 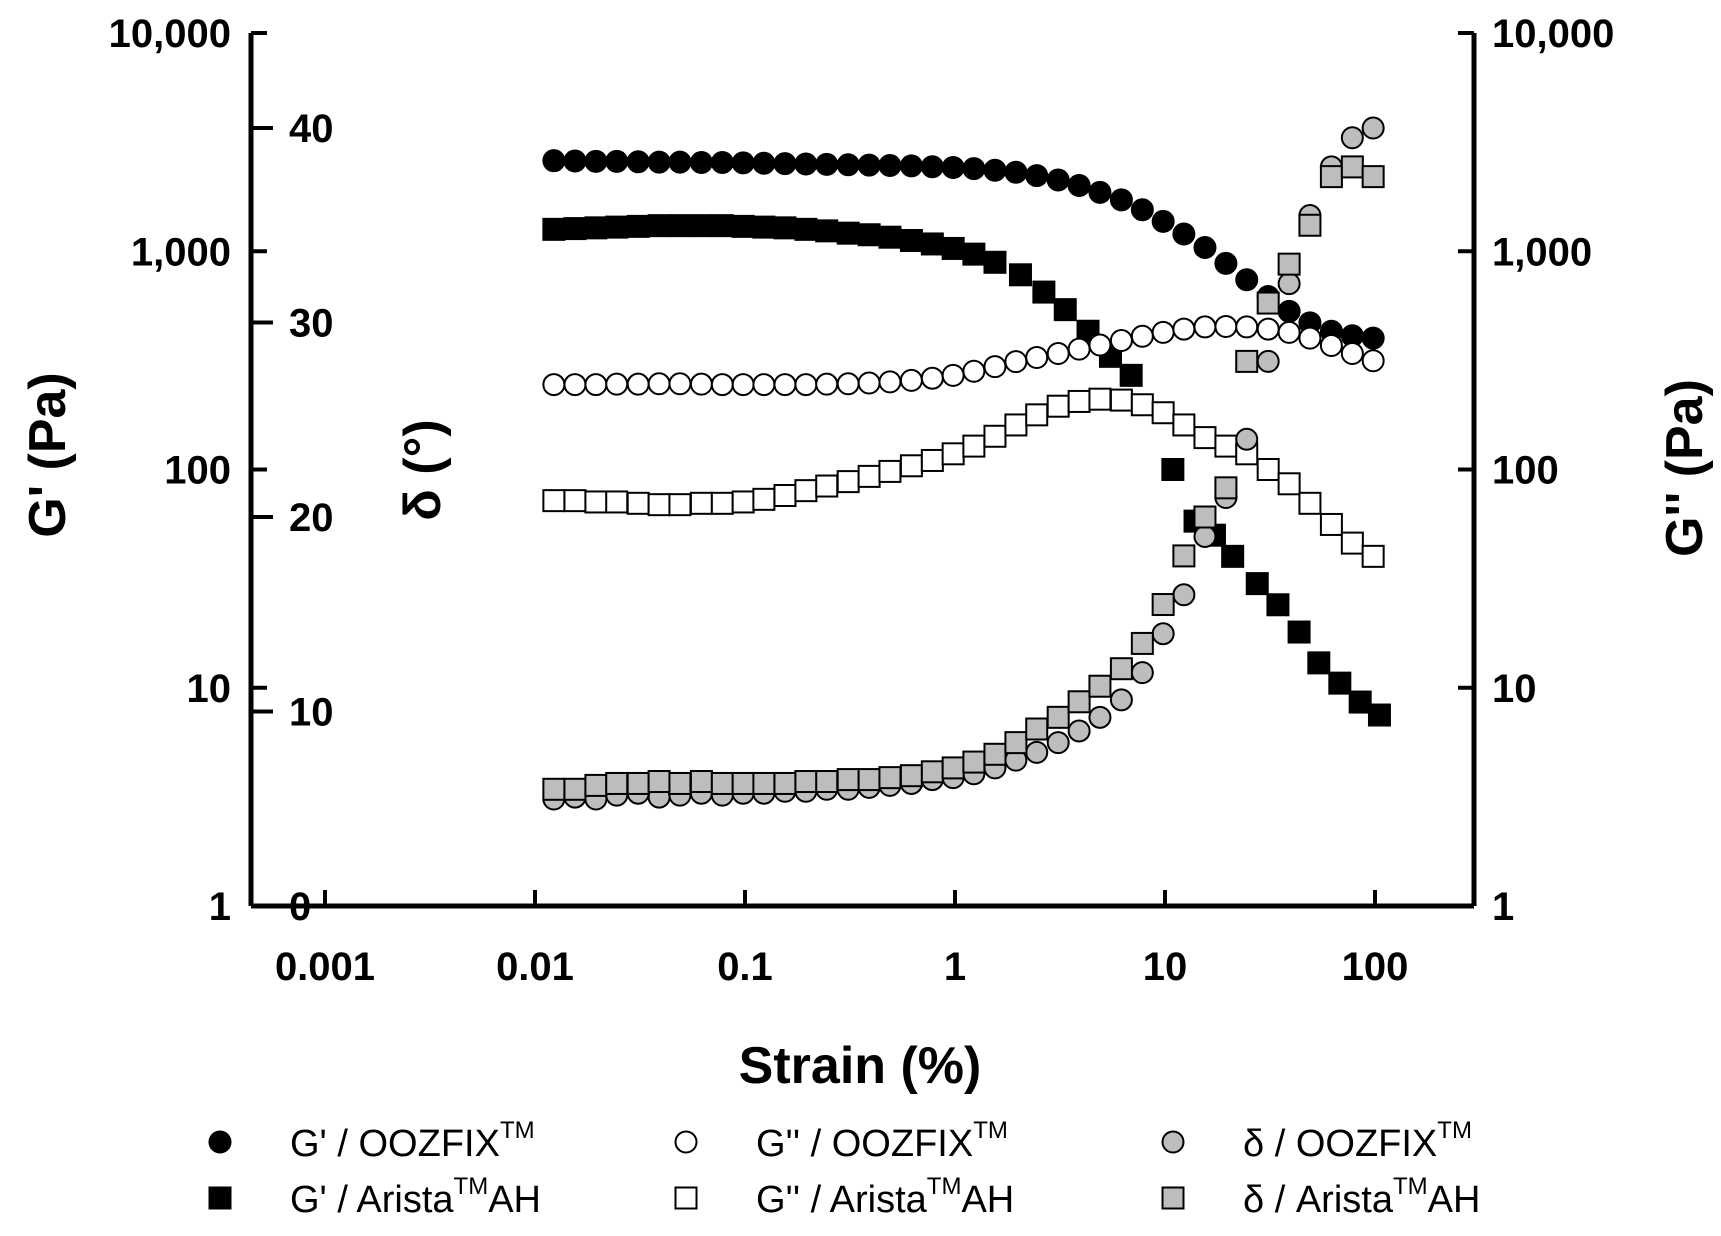 What do you see at coordinates (1542, 252) in the screenshot?
I see `right-tick-label: 1,000` at bounding box center [1542, 252].